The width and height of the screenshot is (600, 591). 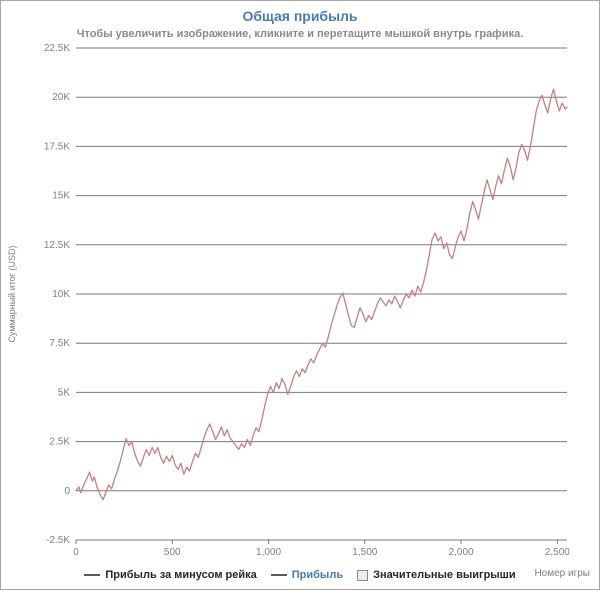 I want to click on legend-item-profit: Прибыль, so click(x=307, y=575).